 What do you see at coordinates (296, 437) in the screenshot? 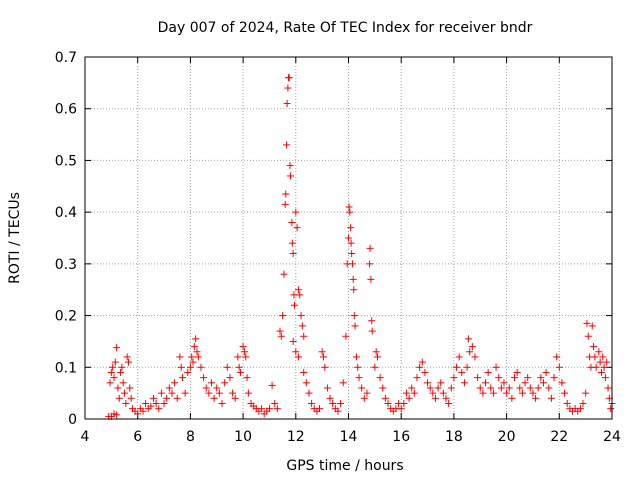
I see `x-tick-label: 12` at bounding box center [296, 437].